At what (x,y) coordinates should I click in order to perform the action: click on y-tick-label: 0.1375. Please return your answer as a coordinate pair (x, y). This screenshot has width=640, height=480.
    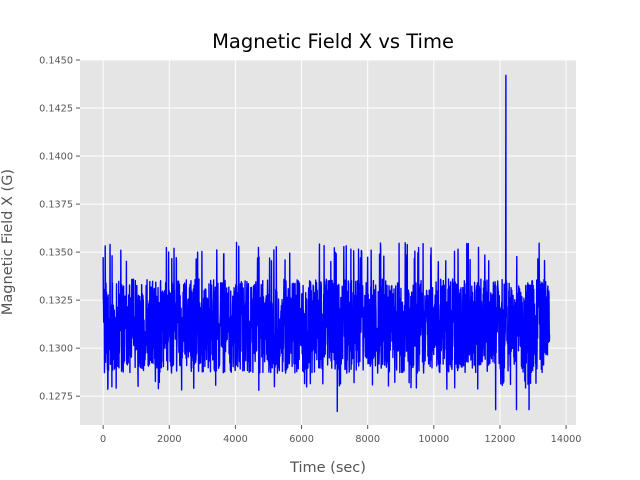
    Looking at the image, I should click on (56, 205).